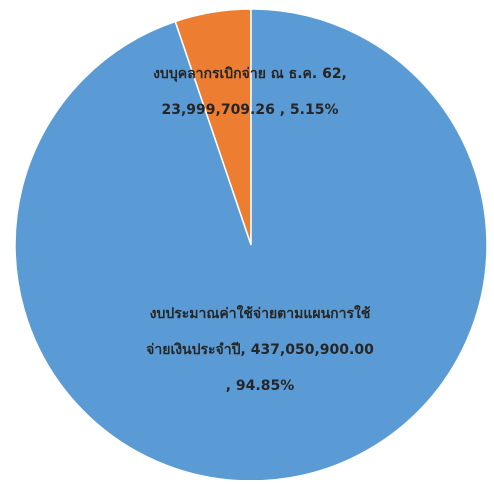 The height and width of the screenshot is (484, 494). Describe the element at coordinates (260, 386) in the screenshot. I see `data-label: , 94.85%` at that location.